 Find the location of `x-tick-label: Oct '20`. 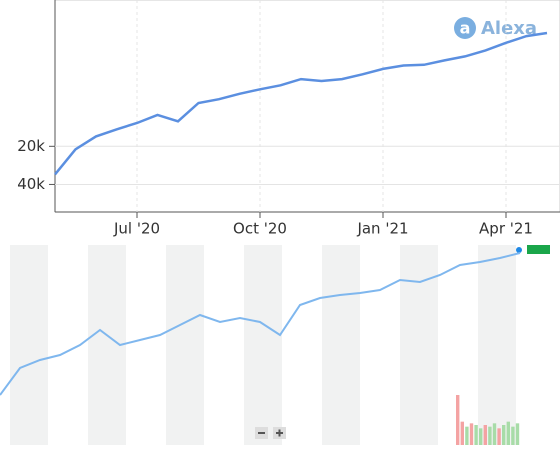

x-tick-label: Oct '20 is located at coordinates (260, 229).